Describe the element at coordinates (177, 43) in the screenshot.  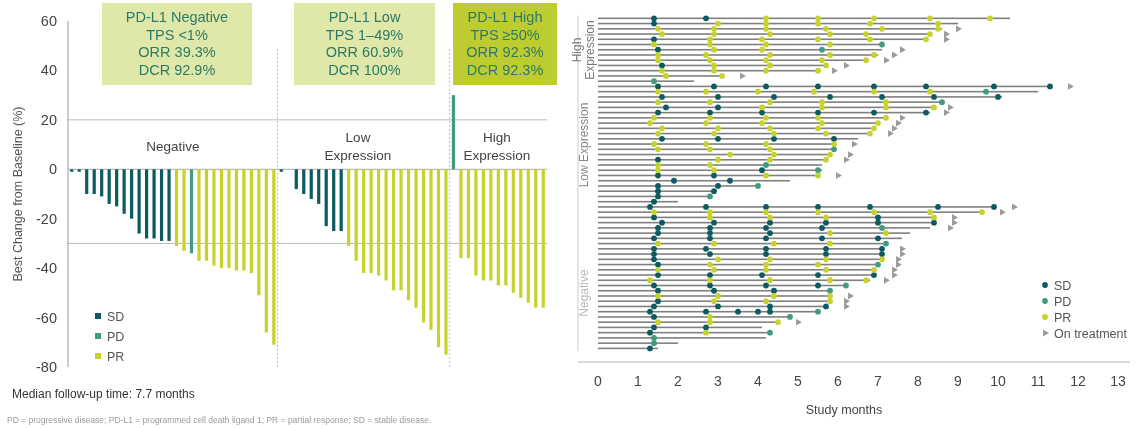
I see `annotation: PD-L1 Negative TPS <1% ORR 39.3% DCR 92.9%` at that location.